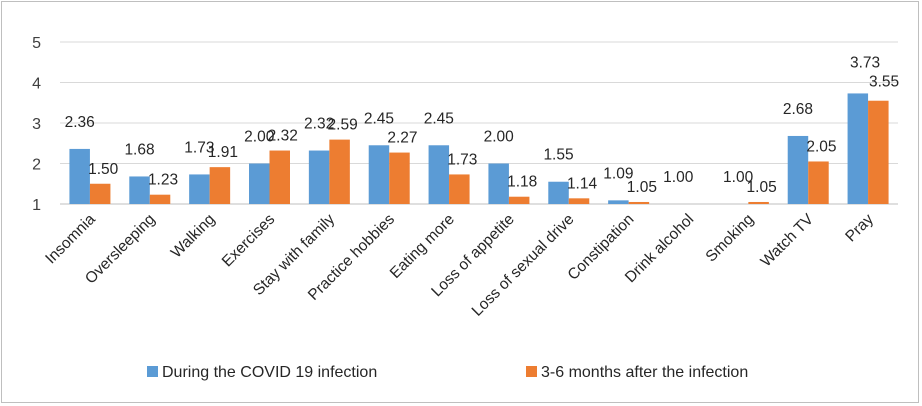 The height and width of the screenshot is (406, 922). Describe the element at coordinates (730, 238) in the screenshot. I see `category-label: Smoking` at that location.